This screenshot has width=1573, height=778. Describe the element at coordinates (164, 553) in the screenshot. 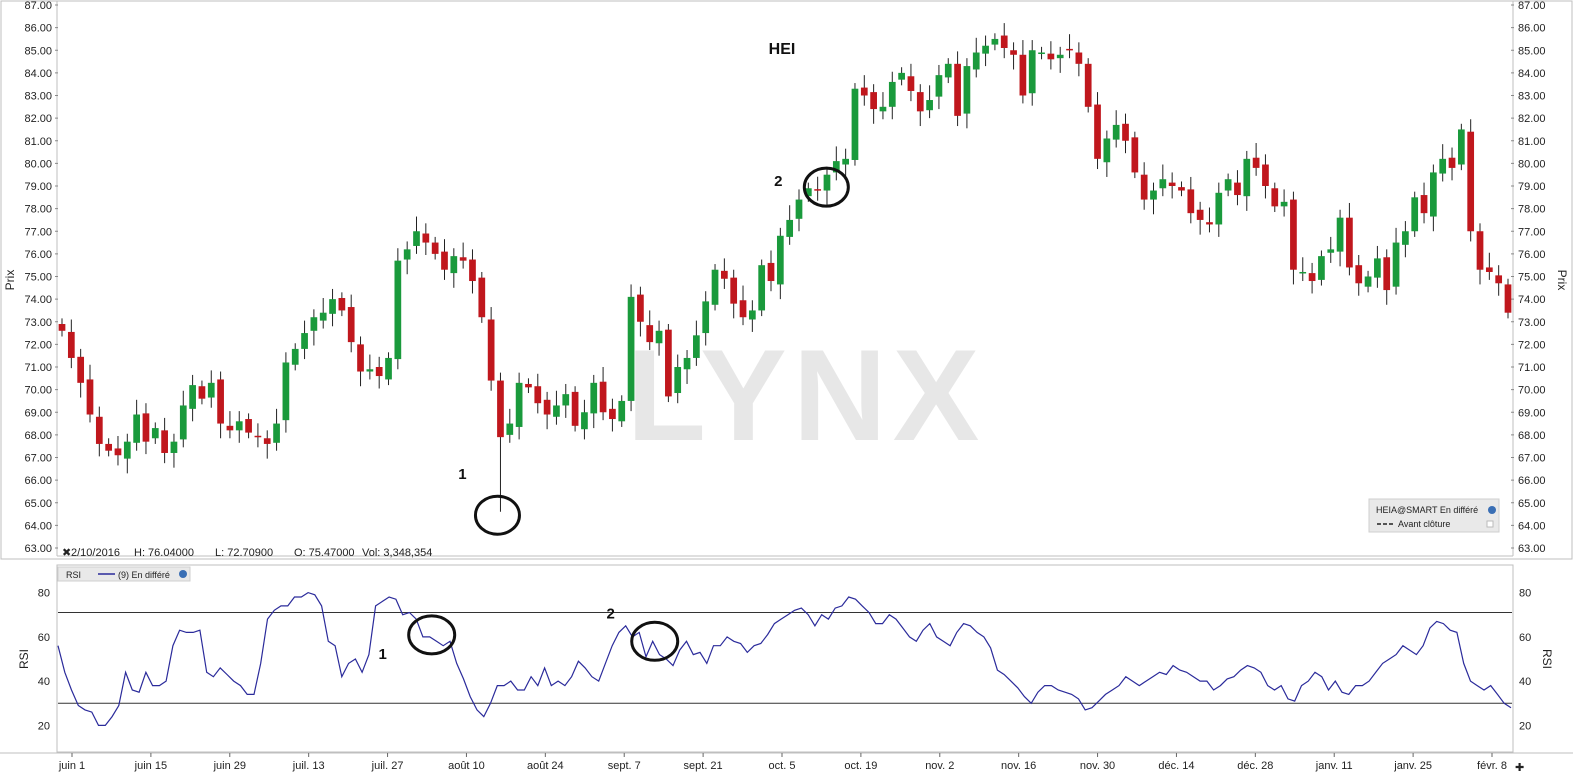

I see `info-high: H: 76.04000` at that location.